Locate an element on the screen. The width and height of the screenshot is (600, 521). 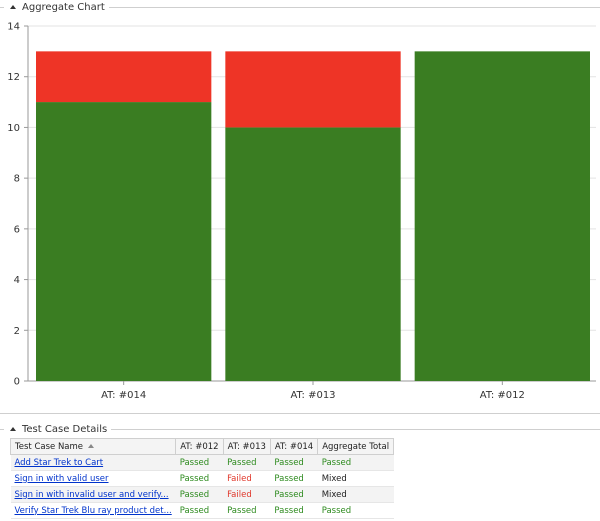
column-header-label: Test Case Name is located at coordinates (49, 446).